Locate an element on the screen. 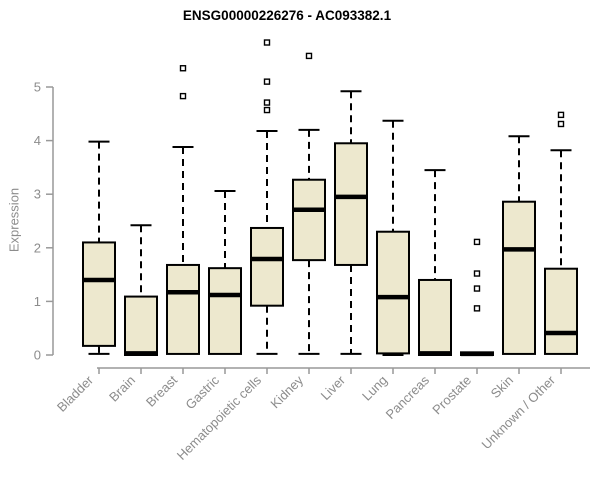 The height and width of the screenshot is (500, 600). box-skin is located at coordinates (519, 277).